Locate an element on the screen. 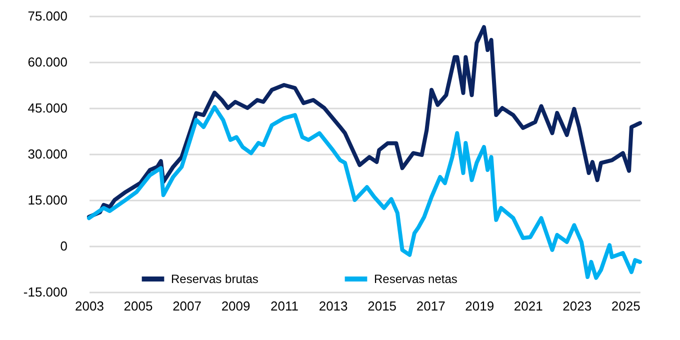  x-tick-label: 2005 is located at coordinates (138, 306).